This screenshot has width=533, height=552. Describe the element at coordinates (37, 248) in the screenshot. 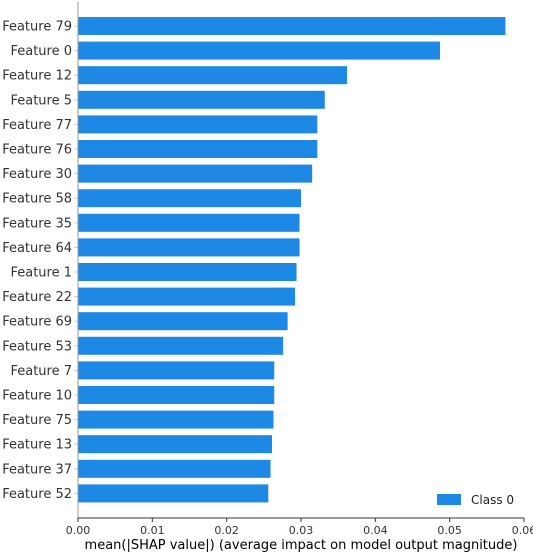

I see `y-tick-label: Feature 64` at that location.